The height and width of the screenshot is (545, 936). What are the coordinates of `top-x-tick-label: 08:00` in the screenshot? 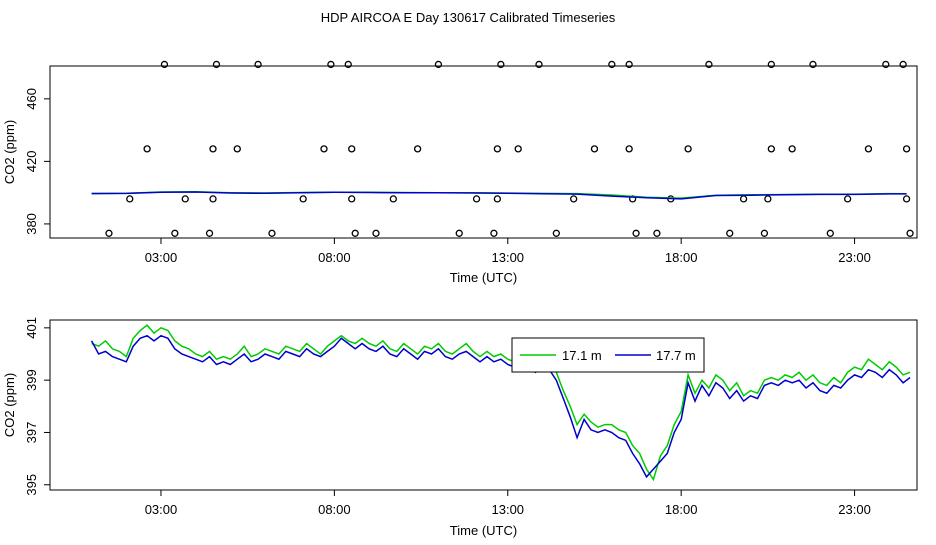 It's located at (334, 257).